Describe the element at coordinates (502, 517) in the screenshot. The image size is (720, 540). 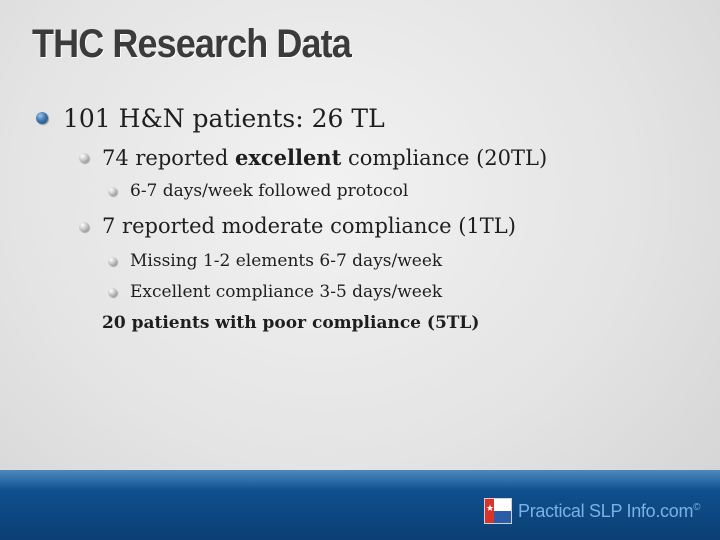
I see `flag-blue-stripe` at that location.